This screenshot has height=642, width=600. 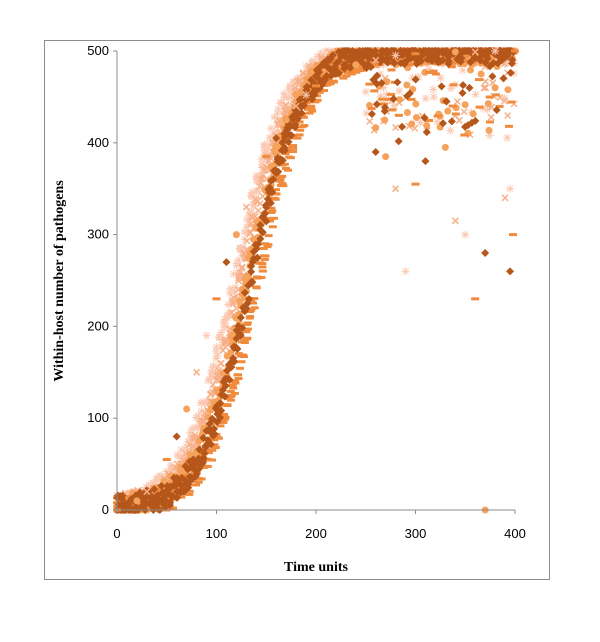 I want to click on y-tick-label: 500, so click(x=98, y=50).